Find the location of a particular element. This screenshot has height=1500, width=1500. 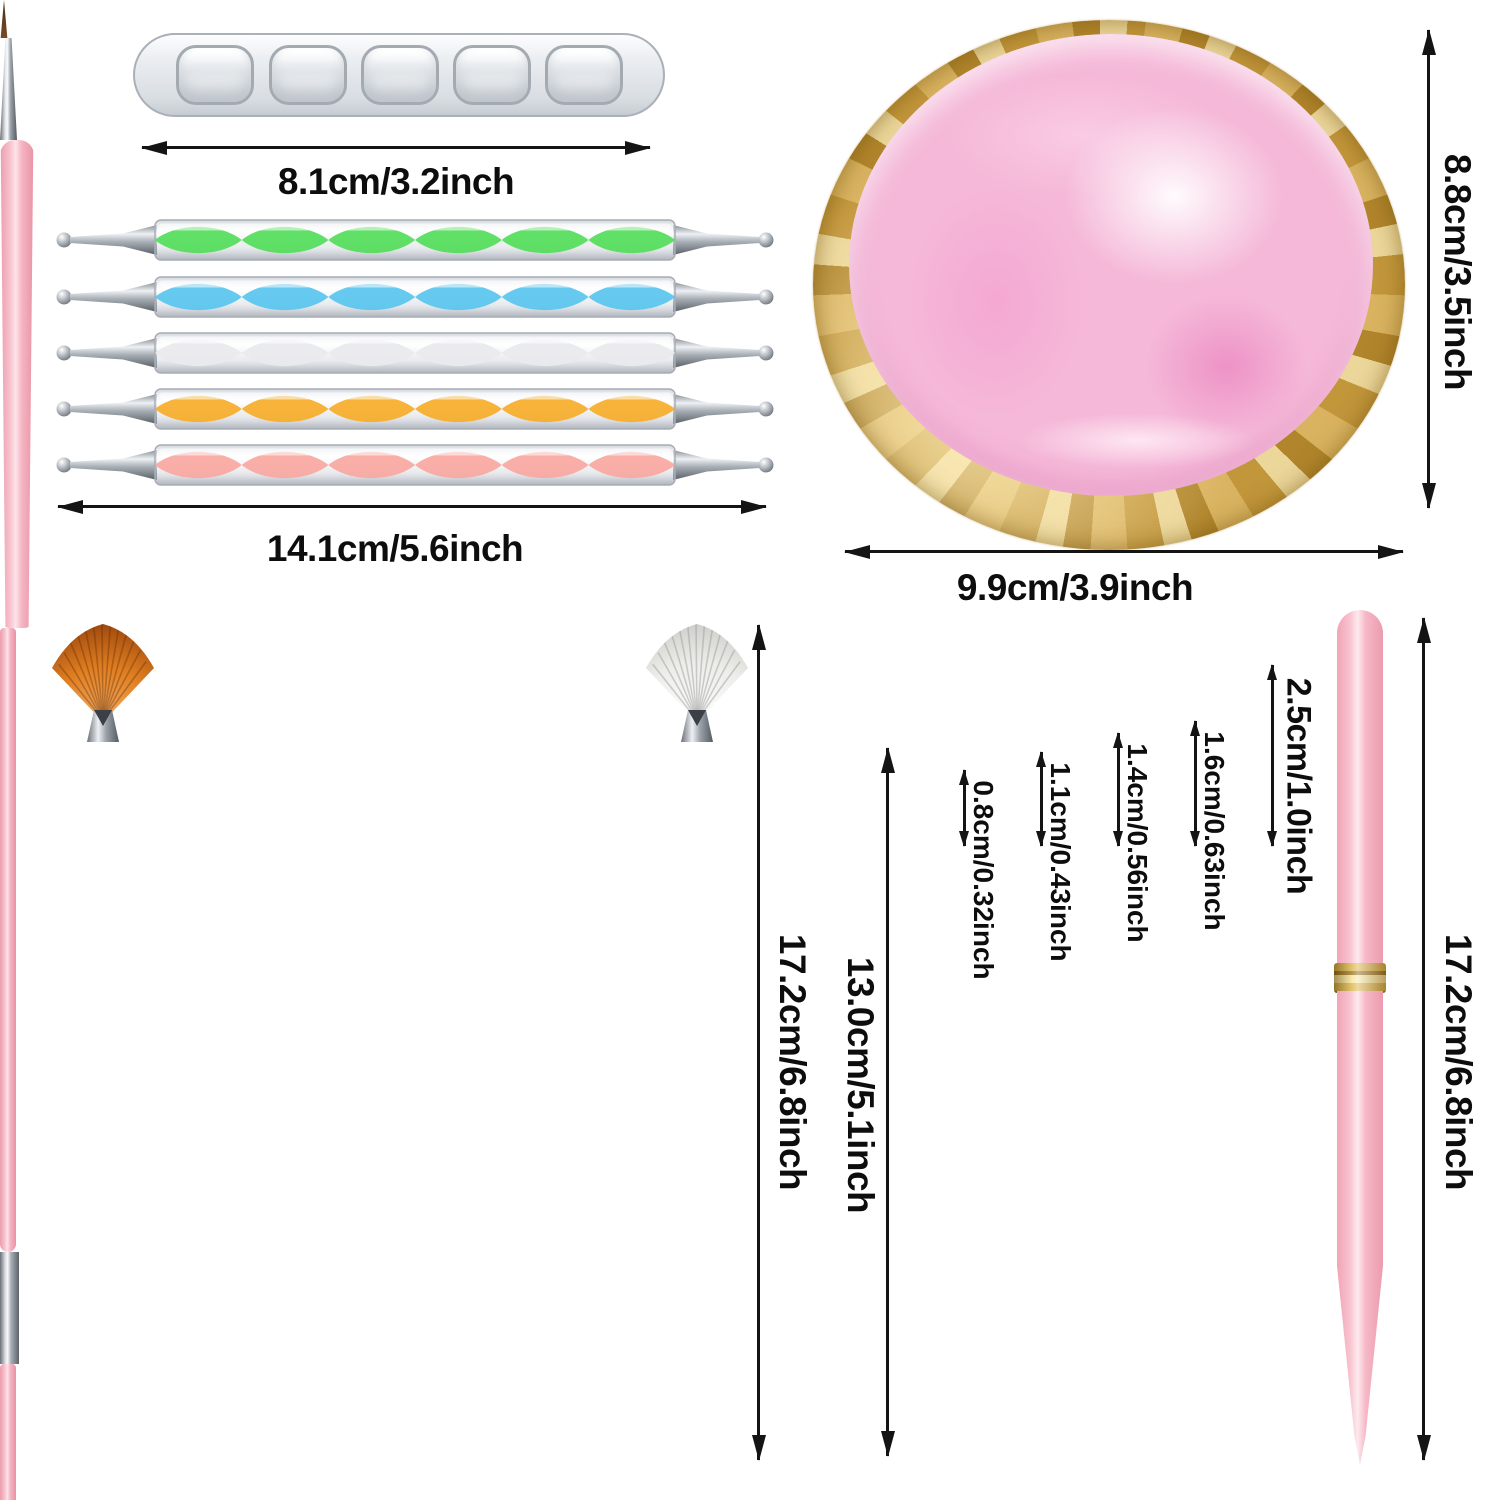

palette-pink-surface is located at coordinates (1111, 265).